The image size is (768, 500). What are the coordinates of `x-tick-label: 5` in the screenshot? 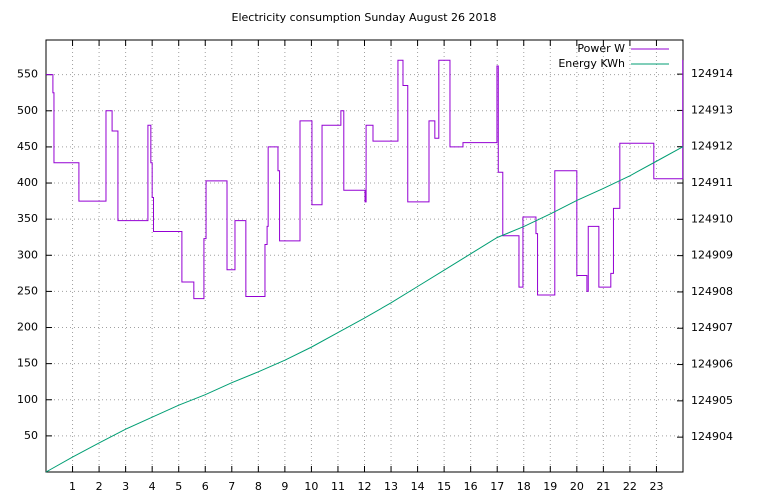 It's located at (178, 486).